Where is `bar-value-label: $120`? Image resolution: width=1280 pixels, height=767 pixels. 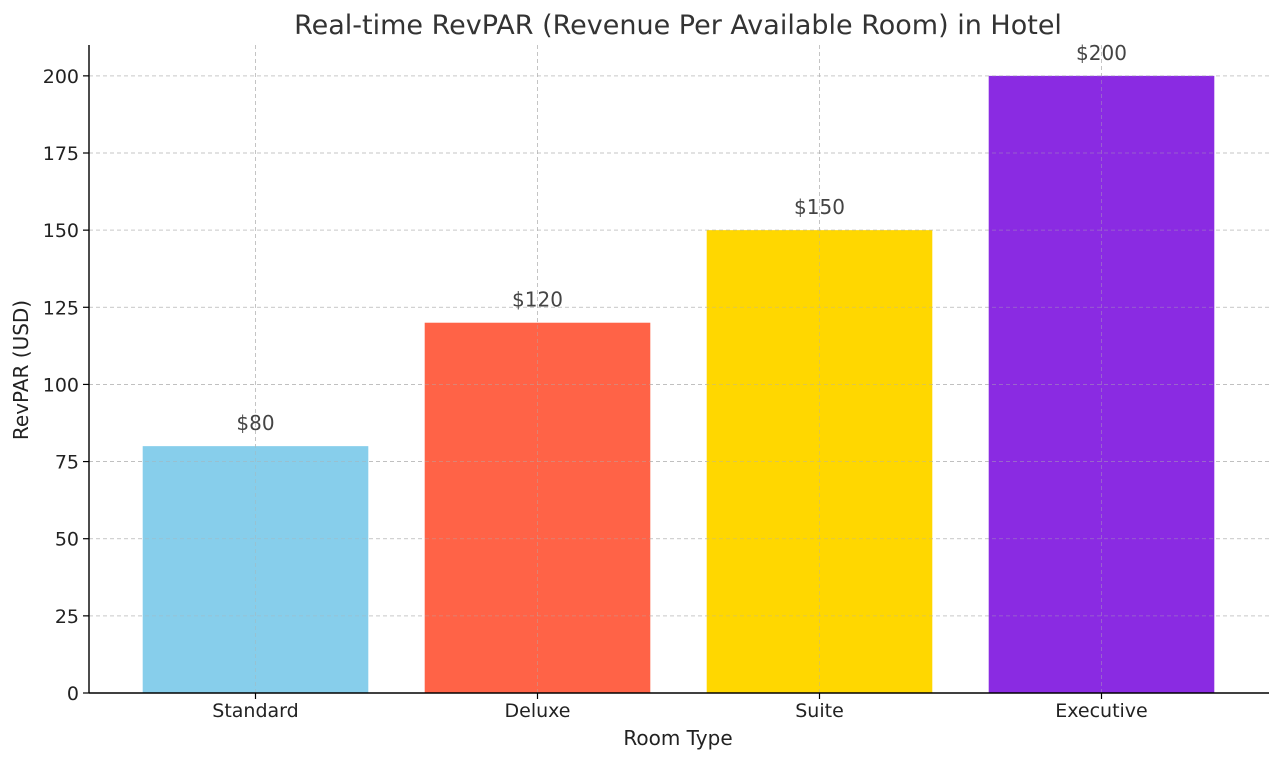 bar-value-label: $120 is located at coordinates (537, 300).